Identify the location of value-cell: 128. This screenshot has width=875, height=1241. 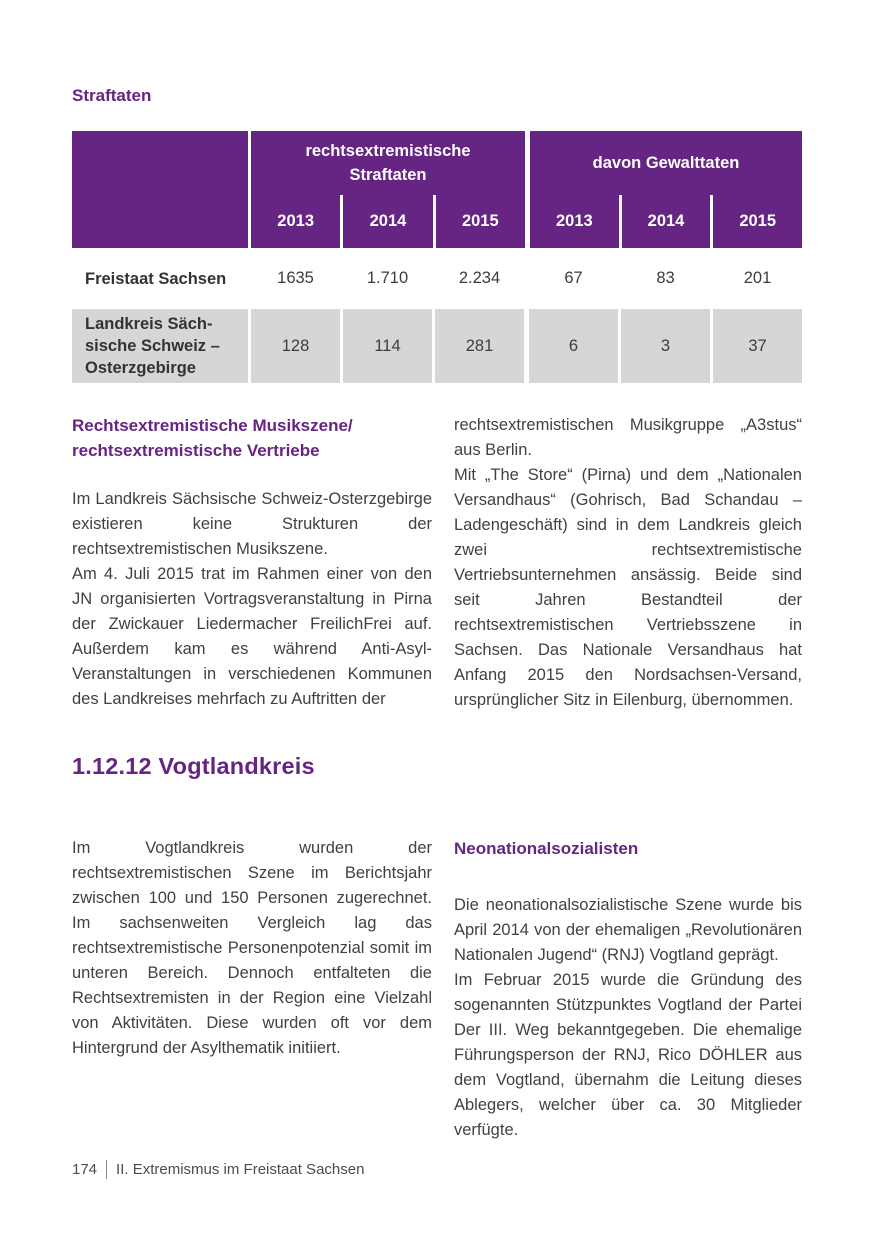
(294, 346).